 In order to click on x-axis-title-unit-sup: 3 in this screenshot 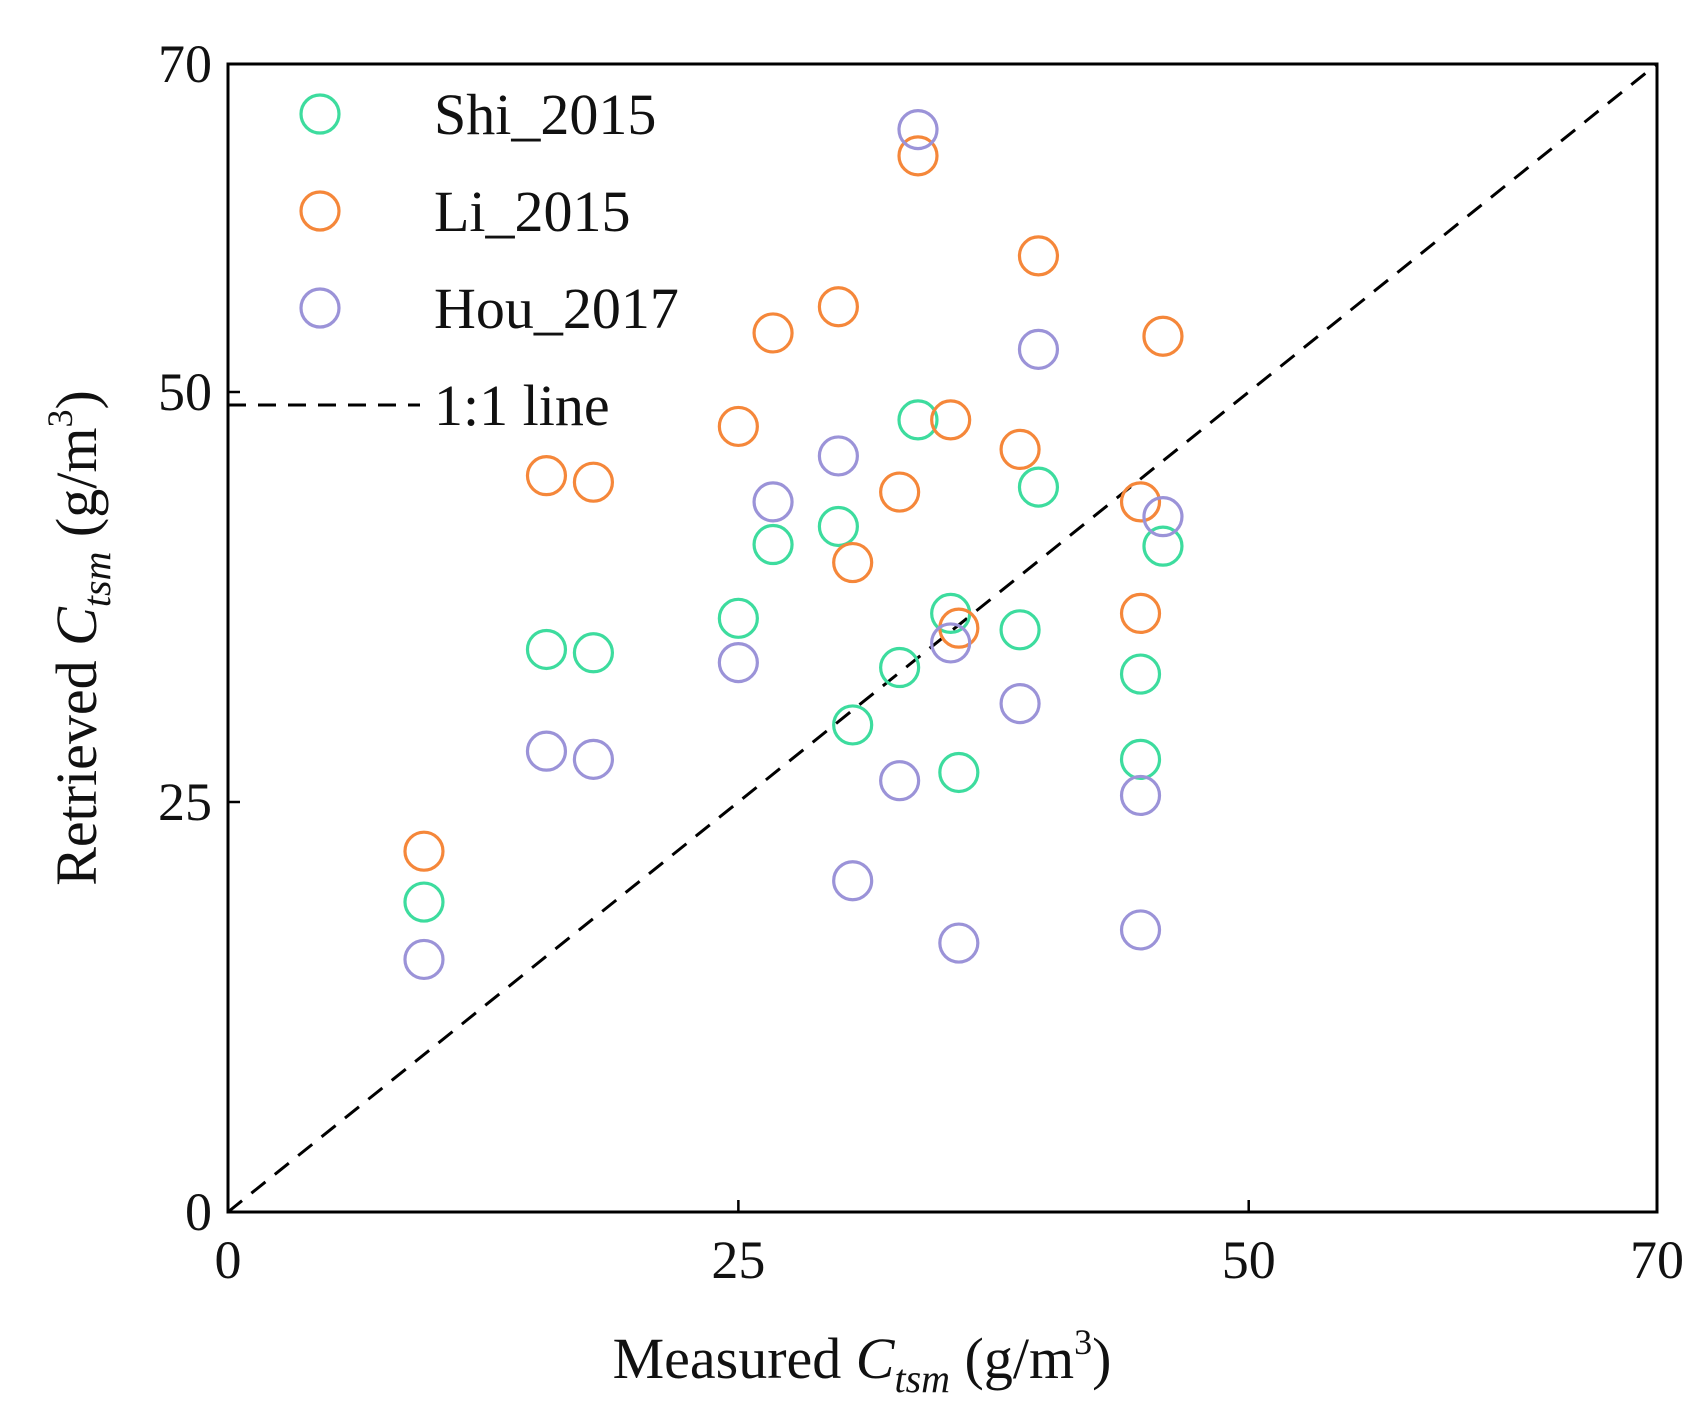, I will do `click(1083, 1342)`.